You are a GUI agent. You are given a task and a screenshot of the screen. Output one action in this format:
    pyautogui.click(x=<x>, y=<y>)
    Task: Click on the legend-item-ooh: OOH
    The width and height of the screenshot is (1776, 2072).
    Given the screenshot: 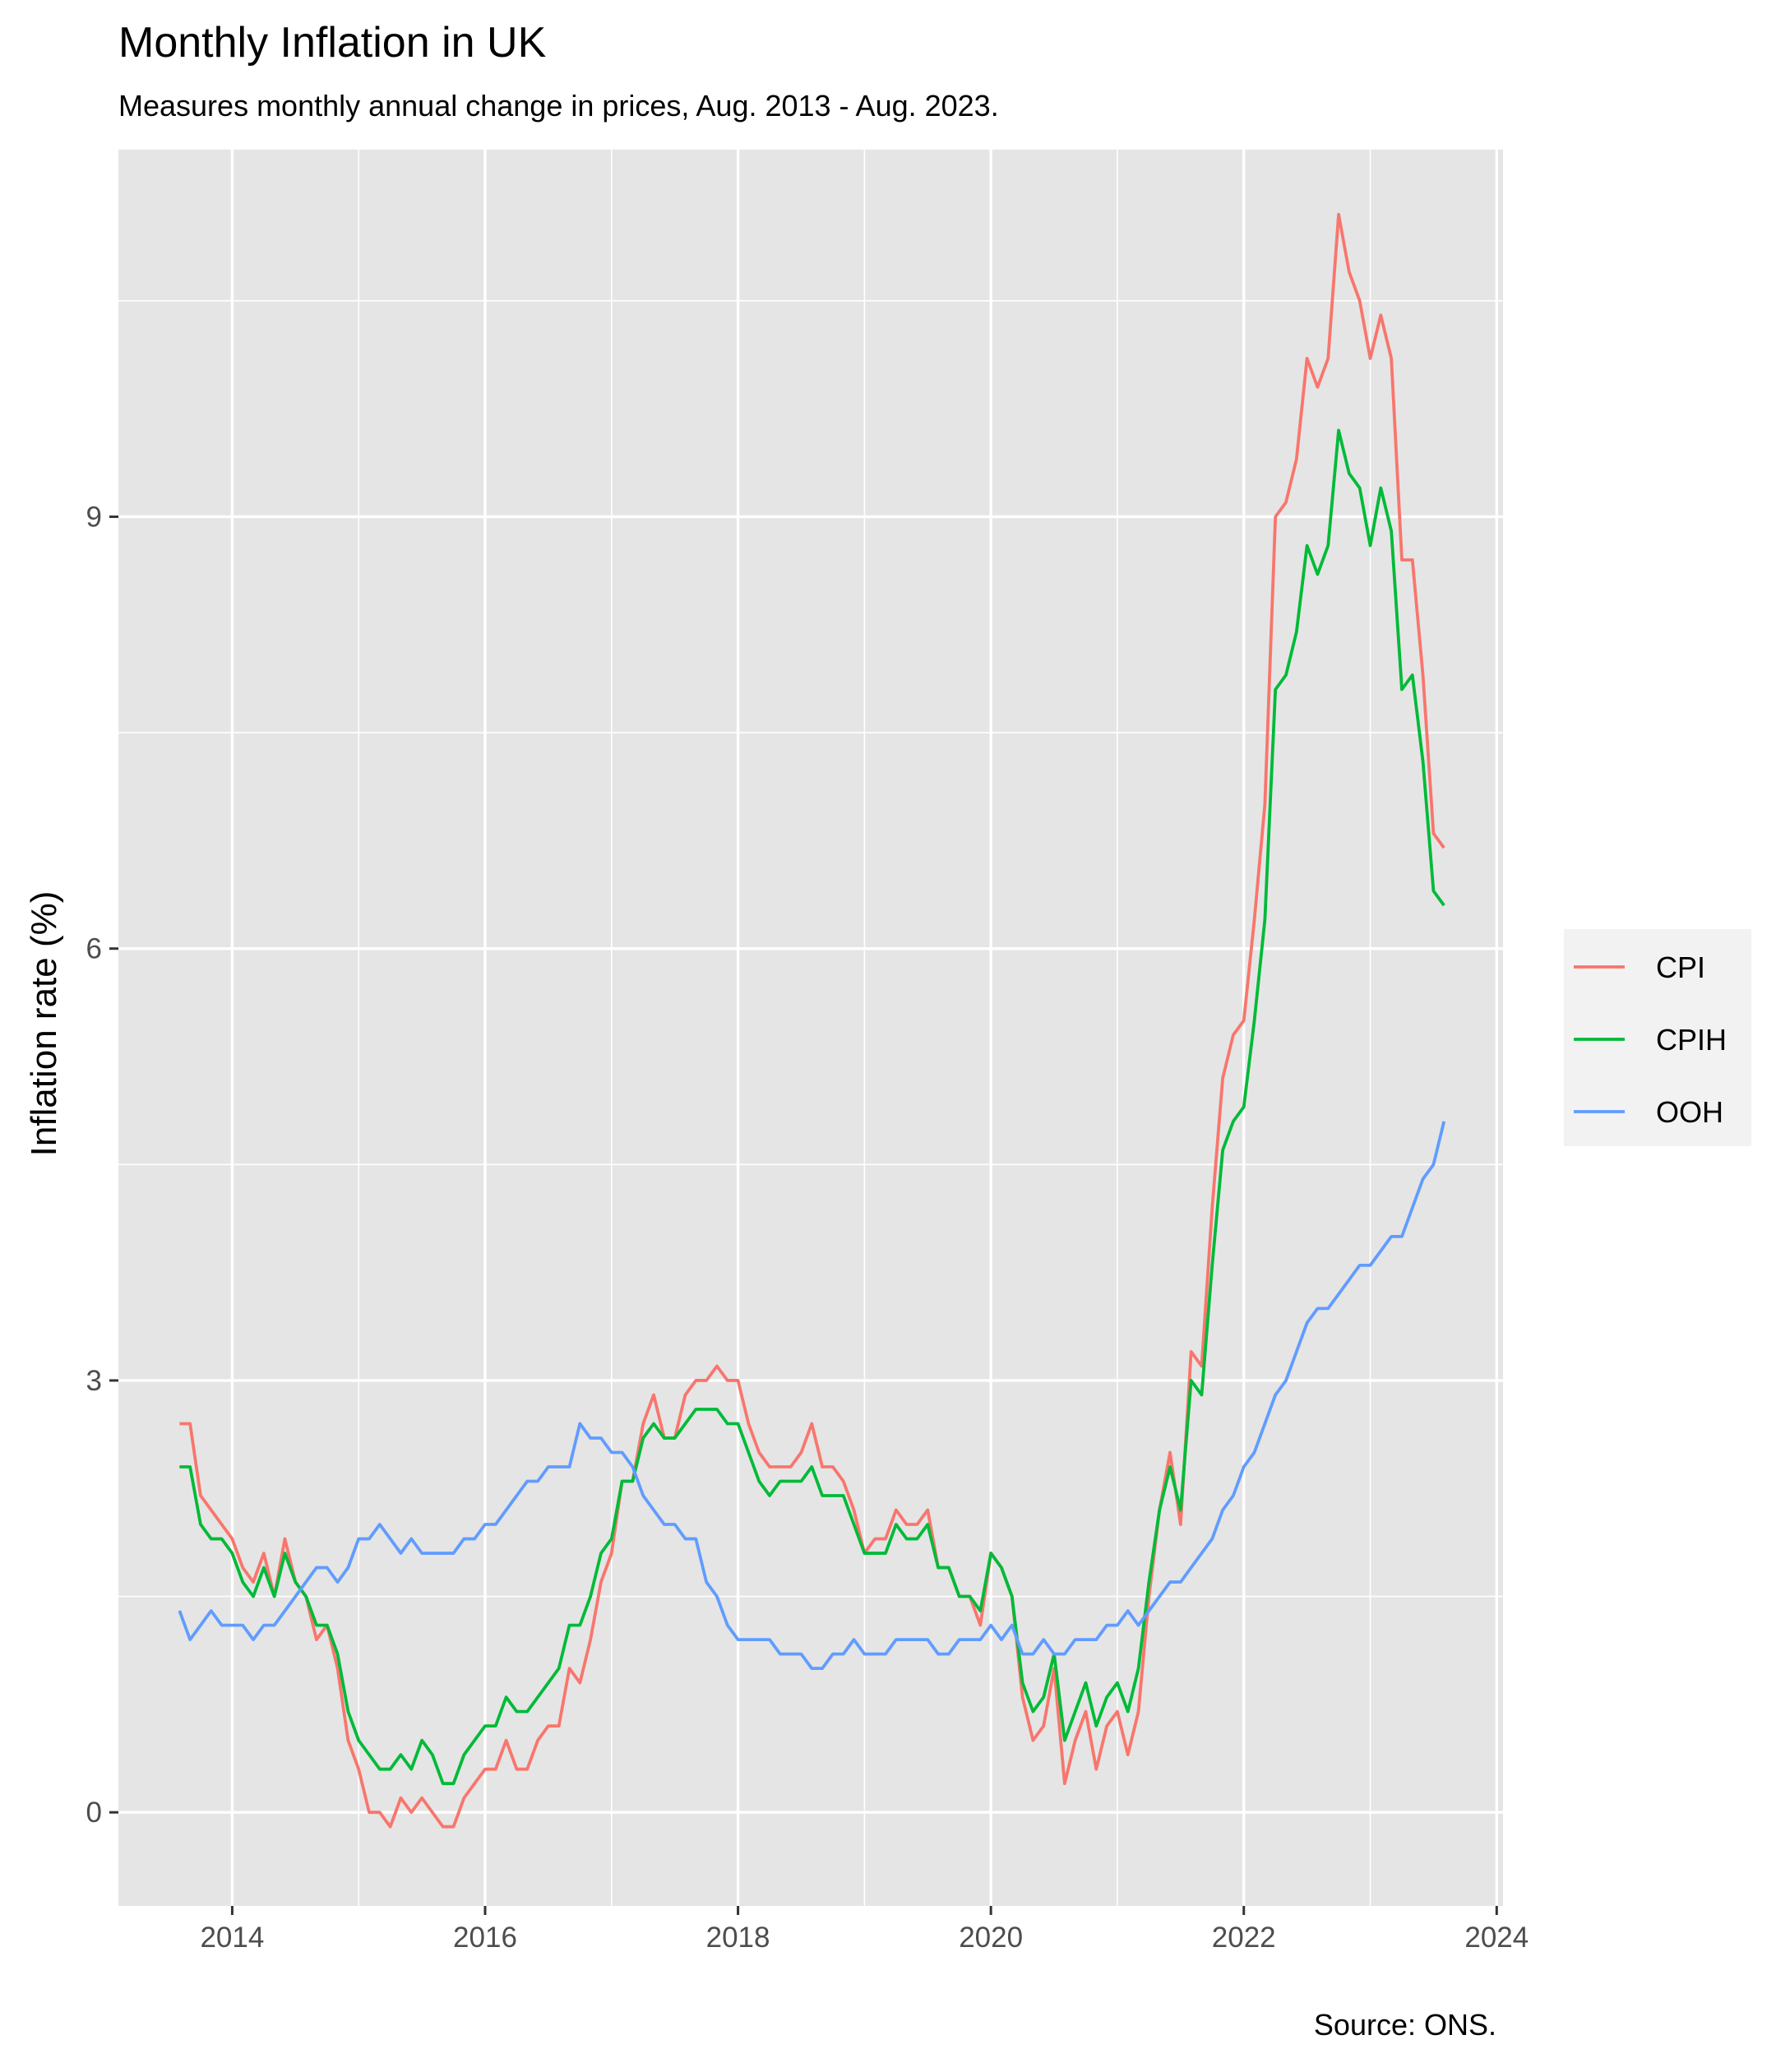 What is the action you would take?
    pyautogui.click(x=1646, y=1111)
    